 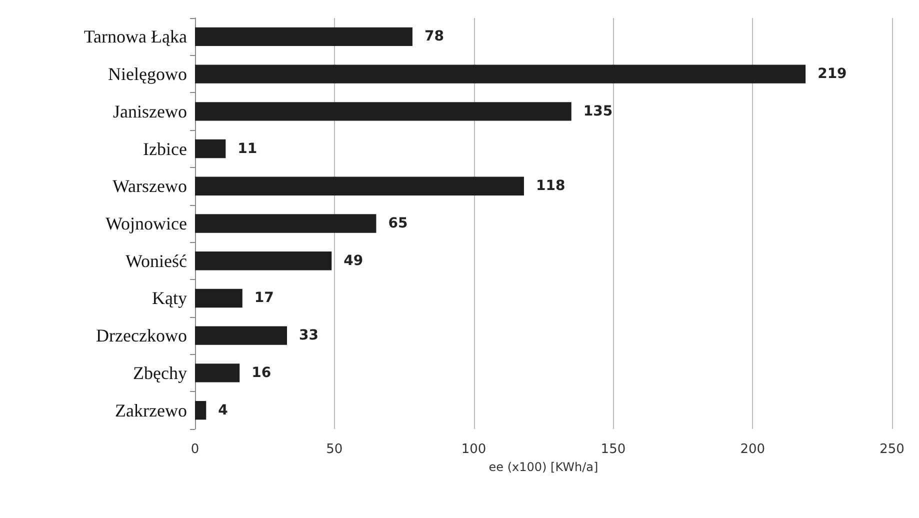 What do you see at coordinates (141, 336) in the screenshot?
I see `y-tick-label: Drzeczkowo` at bounding box center [141, 336].